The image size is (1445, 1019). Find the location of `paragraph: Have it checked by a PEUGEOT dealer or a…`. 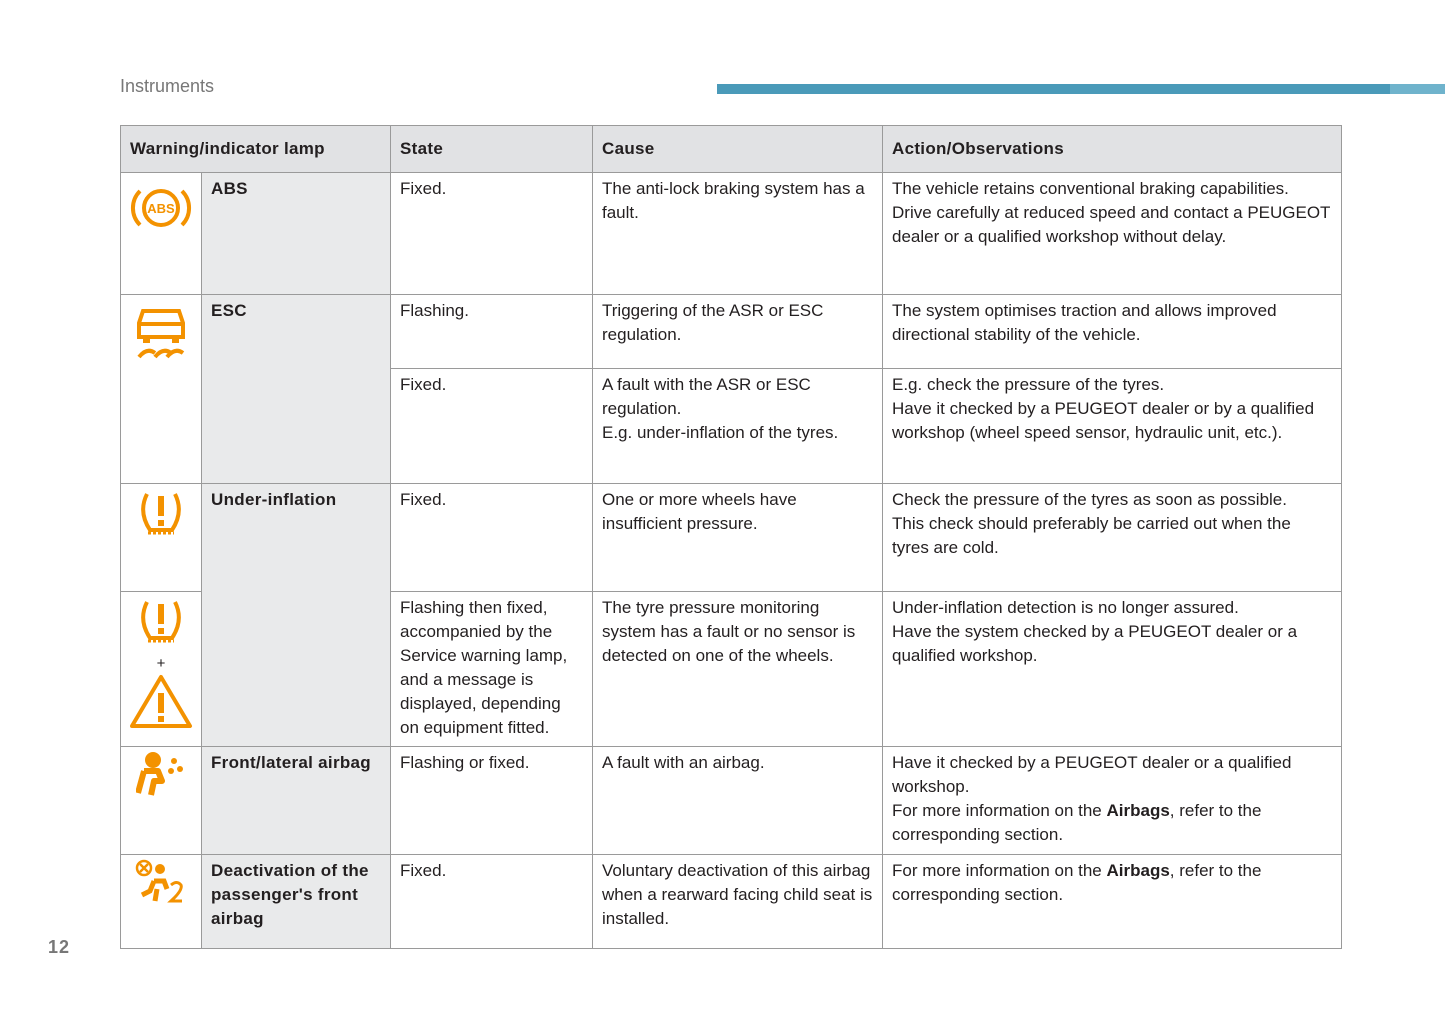

paragraph: Have it checked by a PEUGEOT dealer or a… is located at coordinates (1092, 774).